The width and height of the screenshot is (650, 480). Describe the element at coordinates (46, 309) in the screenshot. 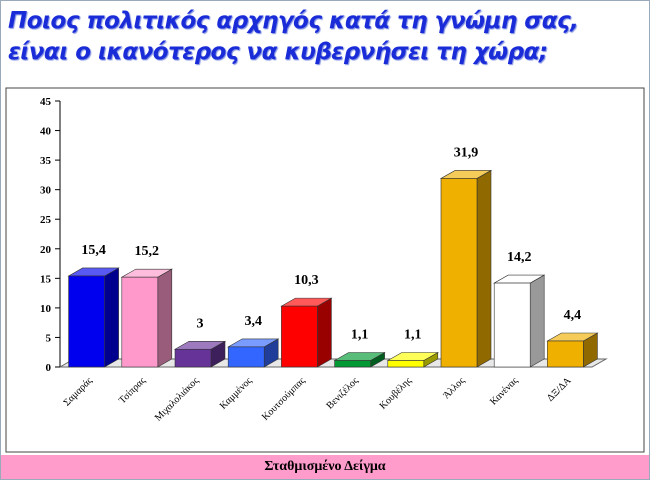

I see `y-tick-label: 10` at that location.